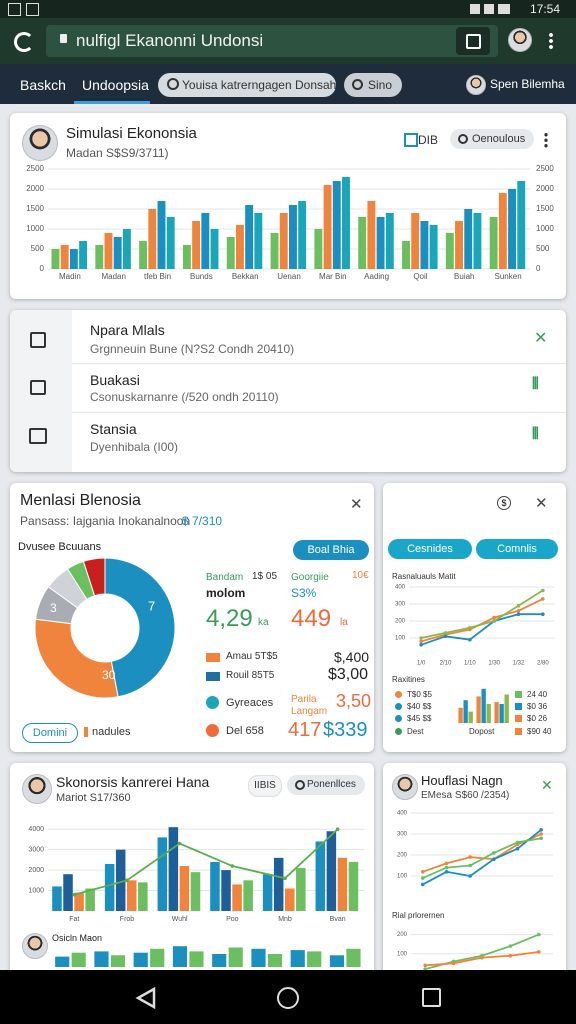  I want to click on legend-value: $90 40, so click(539, 731).